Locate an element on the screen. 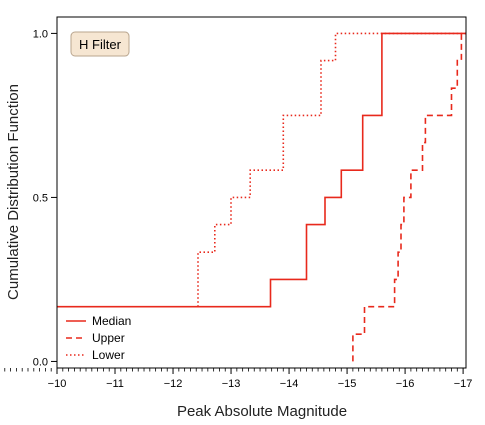 This screenshot has height=425, width=485. y-tick-label: 0.5 is located at coordinates (40, 198).